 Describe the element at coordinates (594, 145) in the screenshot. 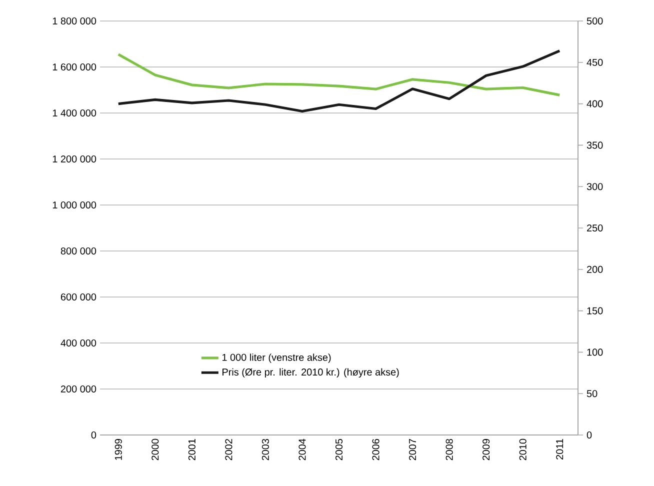

I see `y2-tick-label: 350` at that location.